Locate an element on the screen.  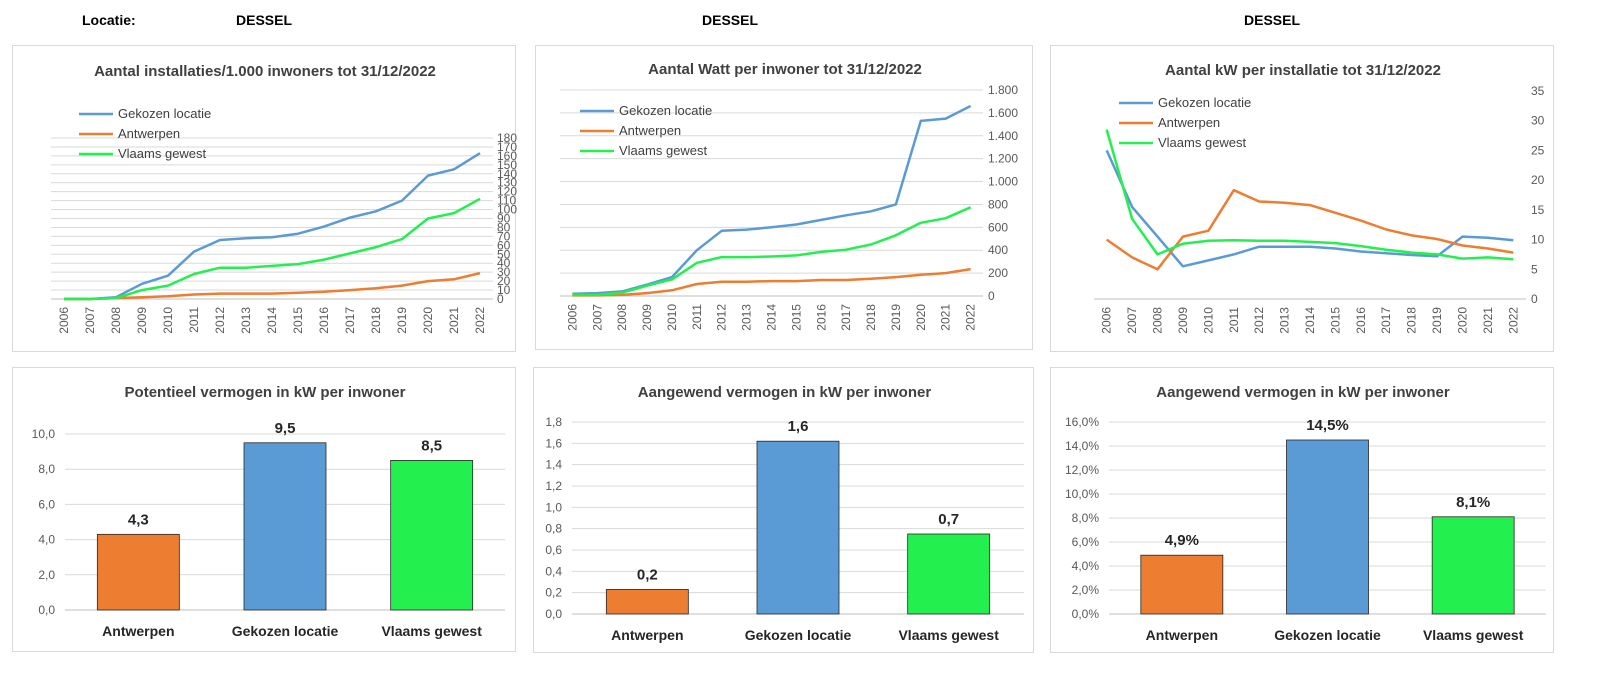
y-tick-label: 60 is located at coordinates (504, 245).